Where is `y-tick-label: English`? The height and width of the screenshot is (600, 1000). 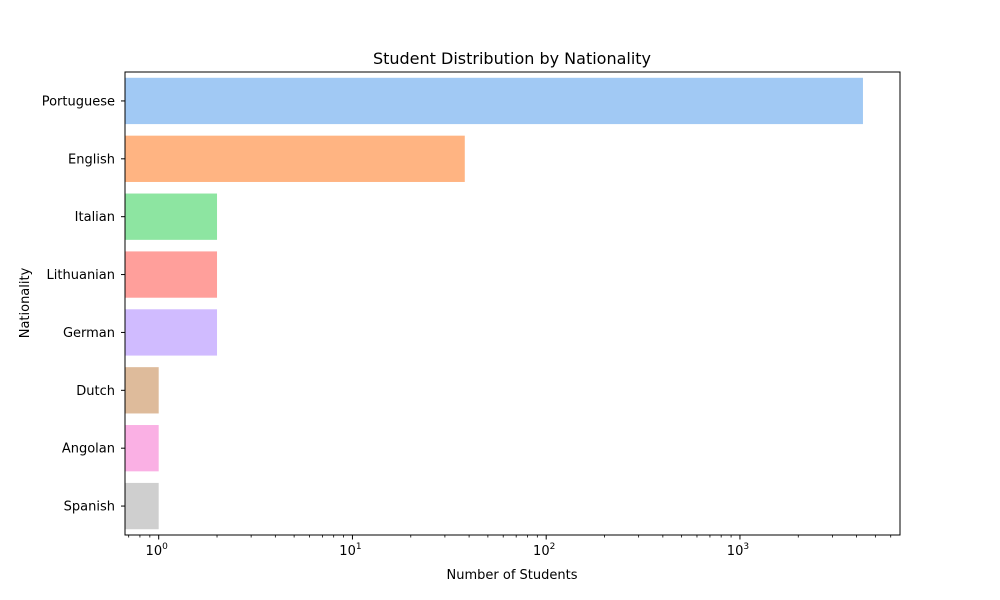 y-tick-label: English is located at coordinates (91, 159).